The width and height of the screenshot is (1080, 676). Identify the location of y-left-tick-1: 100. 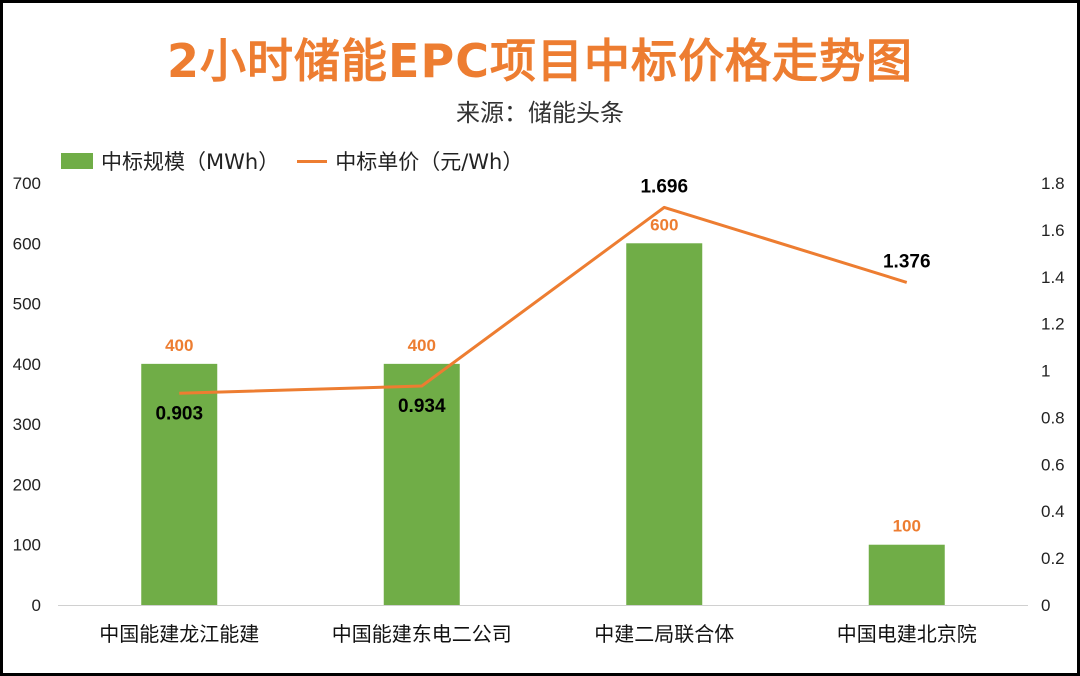
(27, 545).